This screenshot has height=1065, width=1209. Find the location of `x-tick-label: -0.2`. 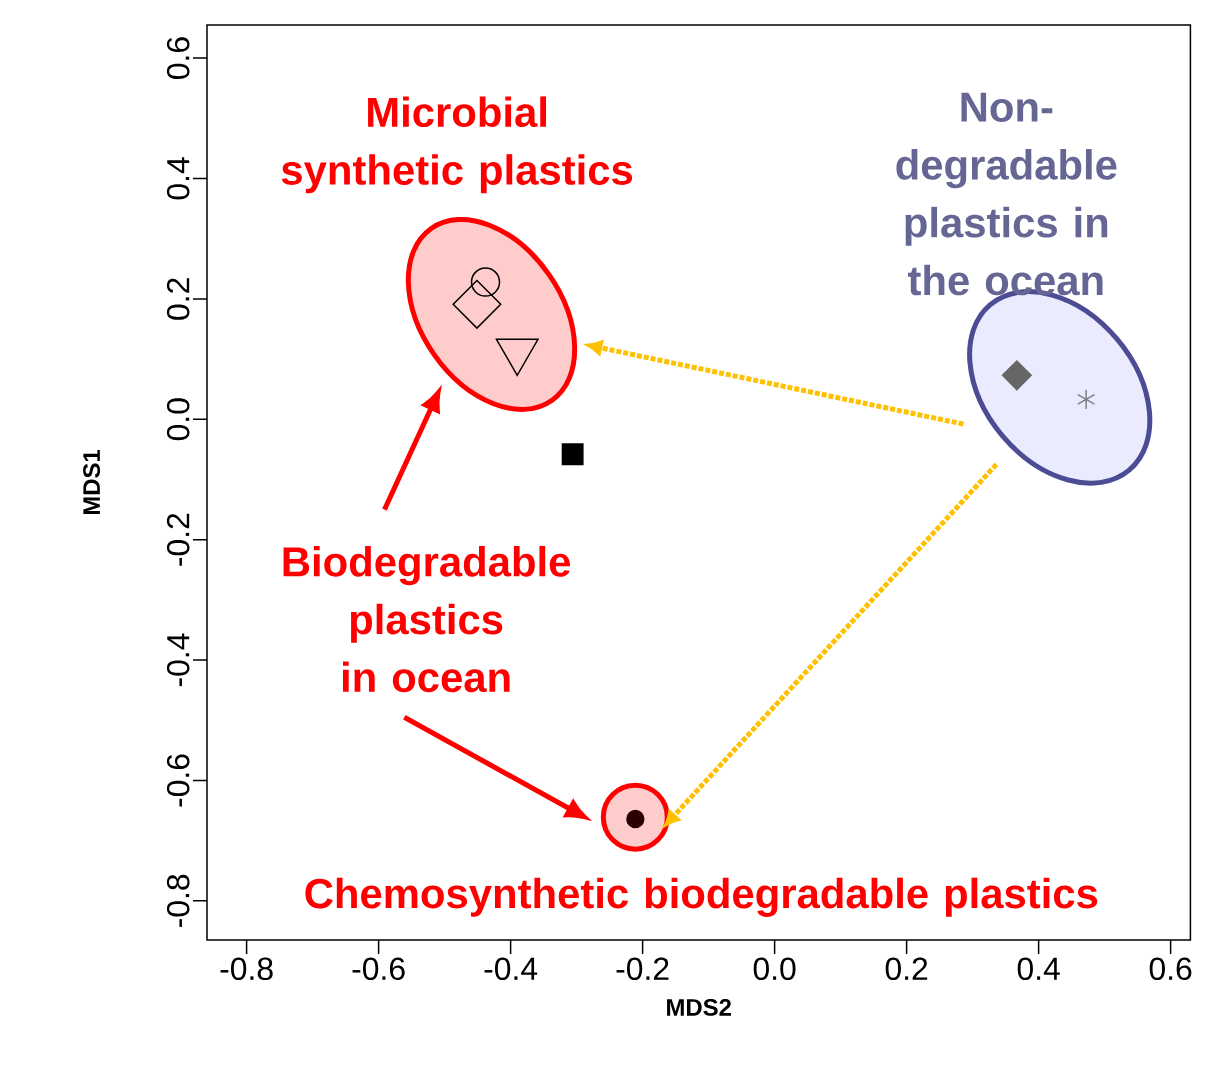

x-tick-label: -0.2 is located at coordinates (642, 969).